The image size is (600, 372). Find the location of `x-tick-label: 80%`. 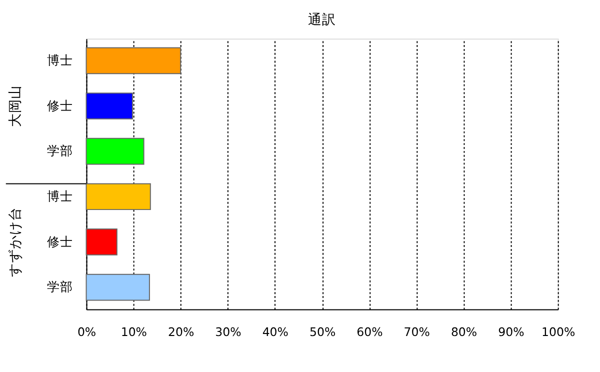

x-tick-label: 80% is located at coordinates (464, 332).